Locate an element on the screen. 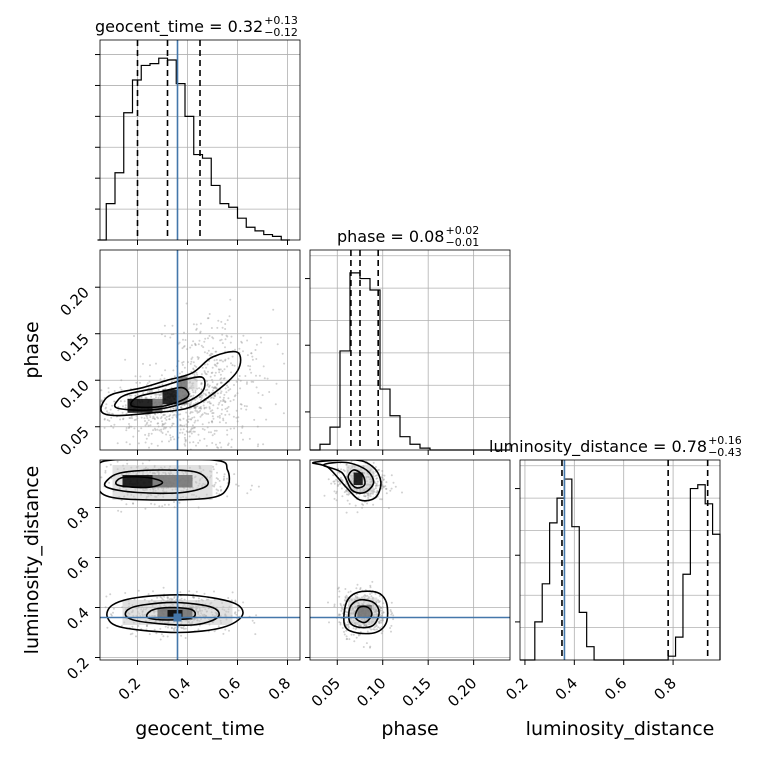 The image size is (760, 760). x-tick-label: 0.4 is located at coordinates (180, 689).